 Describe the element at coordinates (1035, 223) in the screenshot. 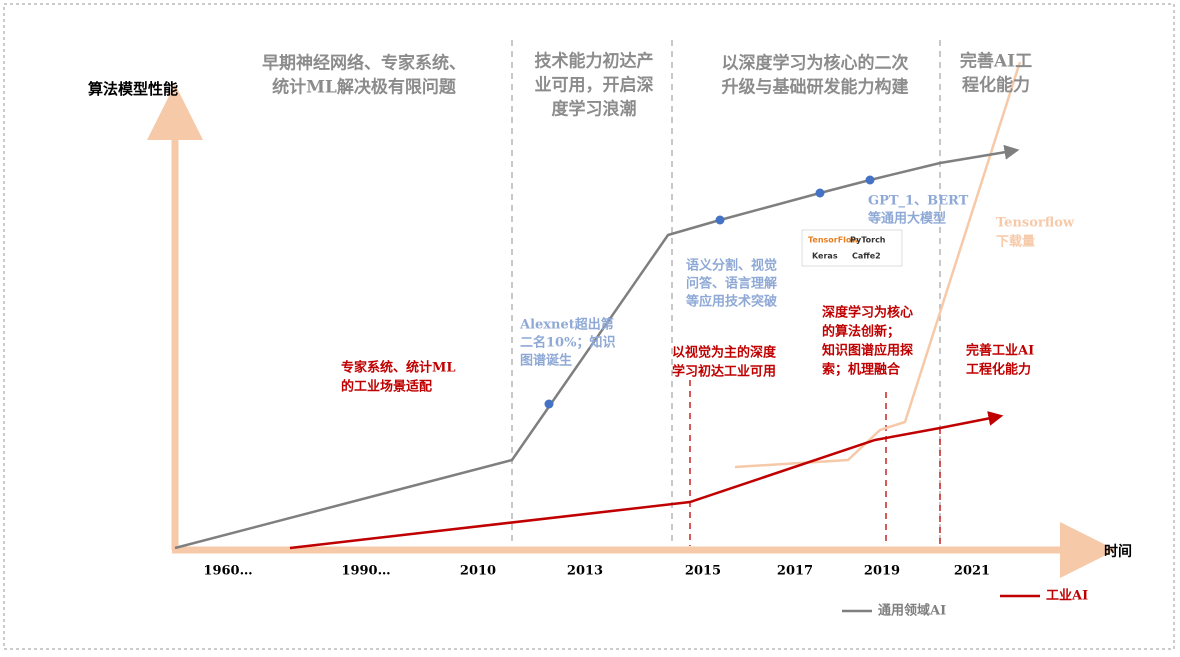

I see `tensorflow-note: Tensorflow` at that location.